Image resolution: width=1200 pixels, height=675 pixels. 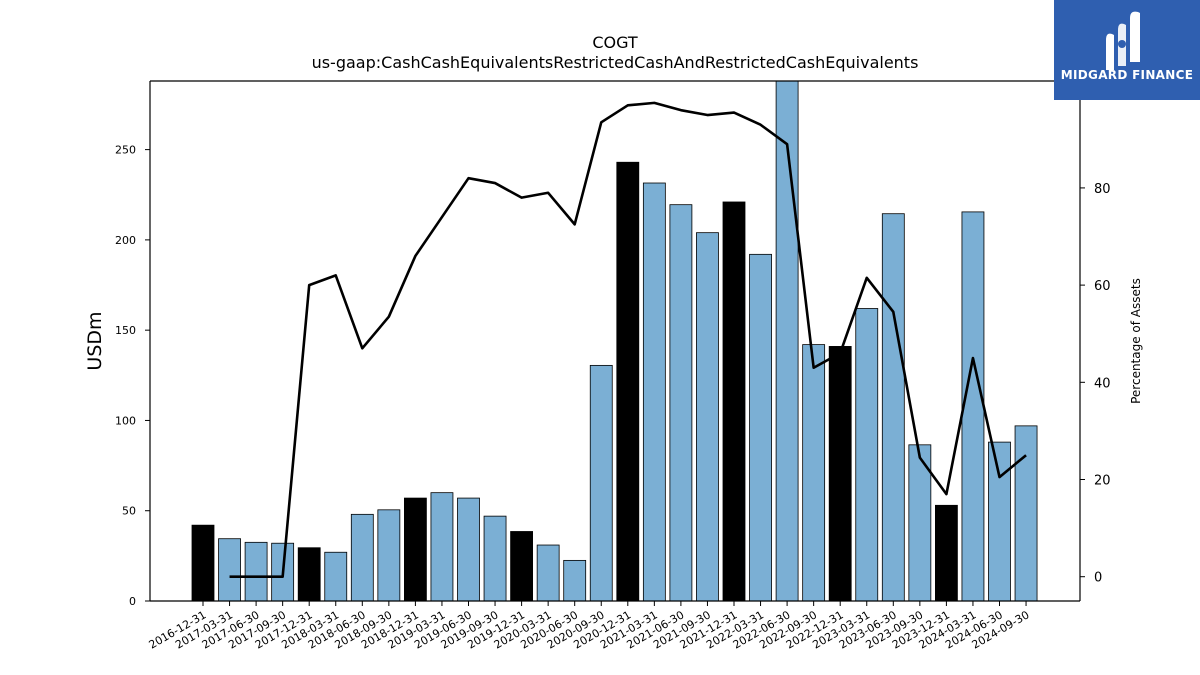 What do you see at coordinates (1098, 578) in the screenshot?
I see `y2-tick-label: 0` at bounding box center [1098, 578].